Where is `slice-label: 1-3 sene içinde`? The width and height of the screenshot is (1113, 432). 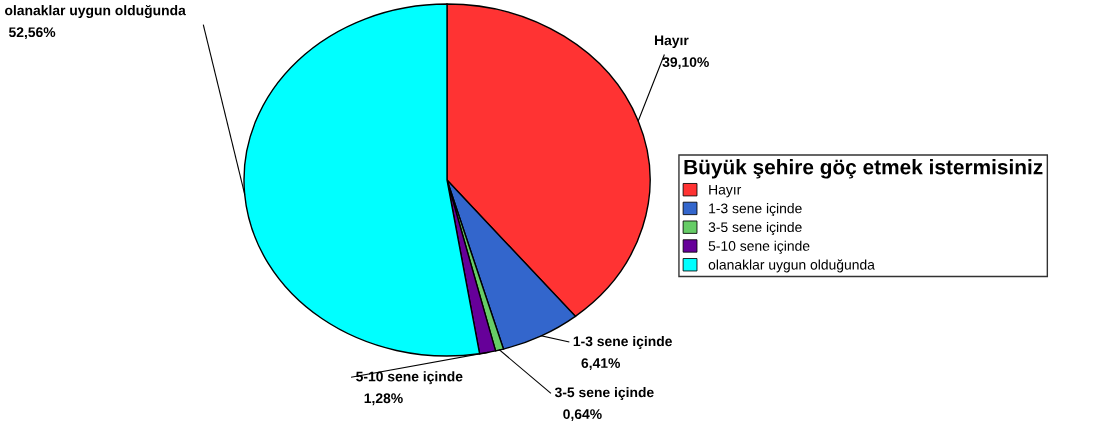 slice-label: 1-3 sene içinde is located at coordinates (622, 342).